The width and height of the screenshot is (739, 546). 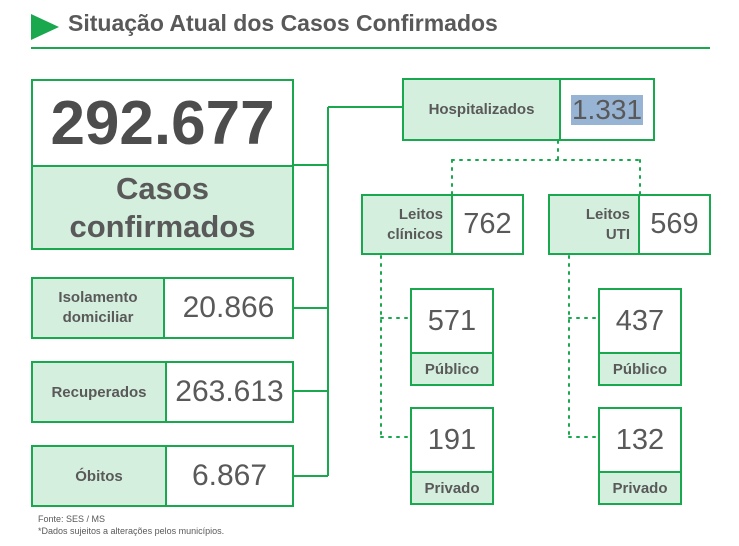 What do you see at coordinates (100, 476) in the screenshot?
I see `obitos-label: Óbitos` at bounding box center [100, 476].